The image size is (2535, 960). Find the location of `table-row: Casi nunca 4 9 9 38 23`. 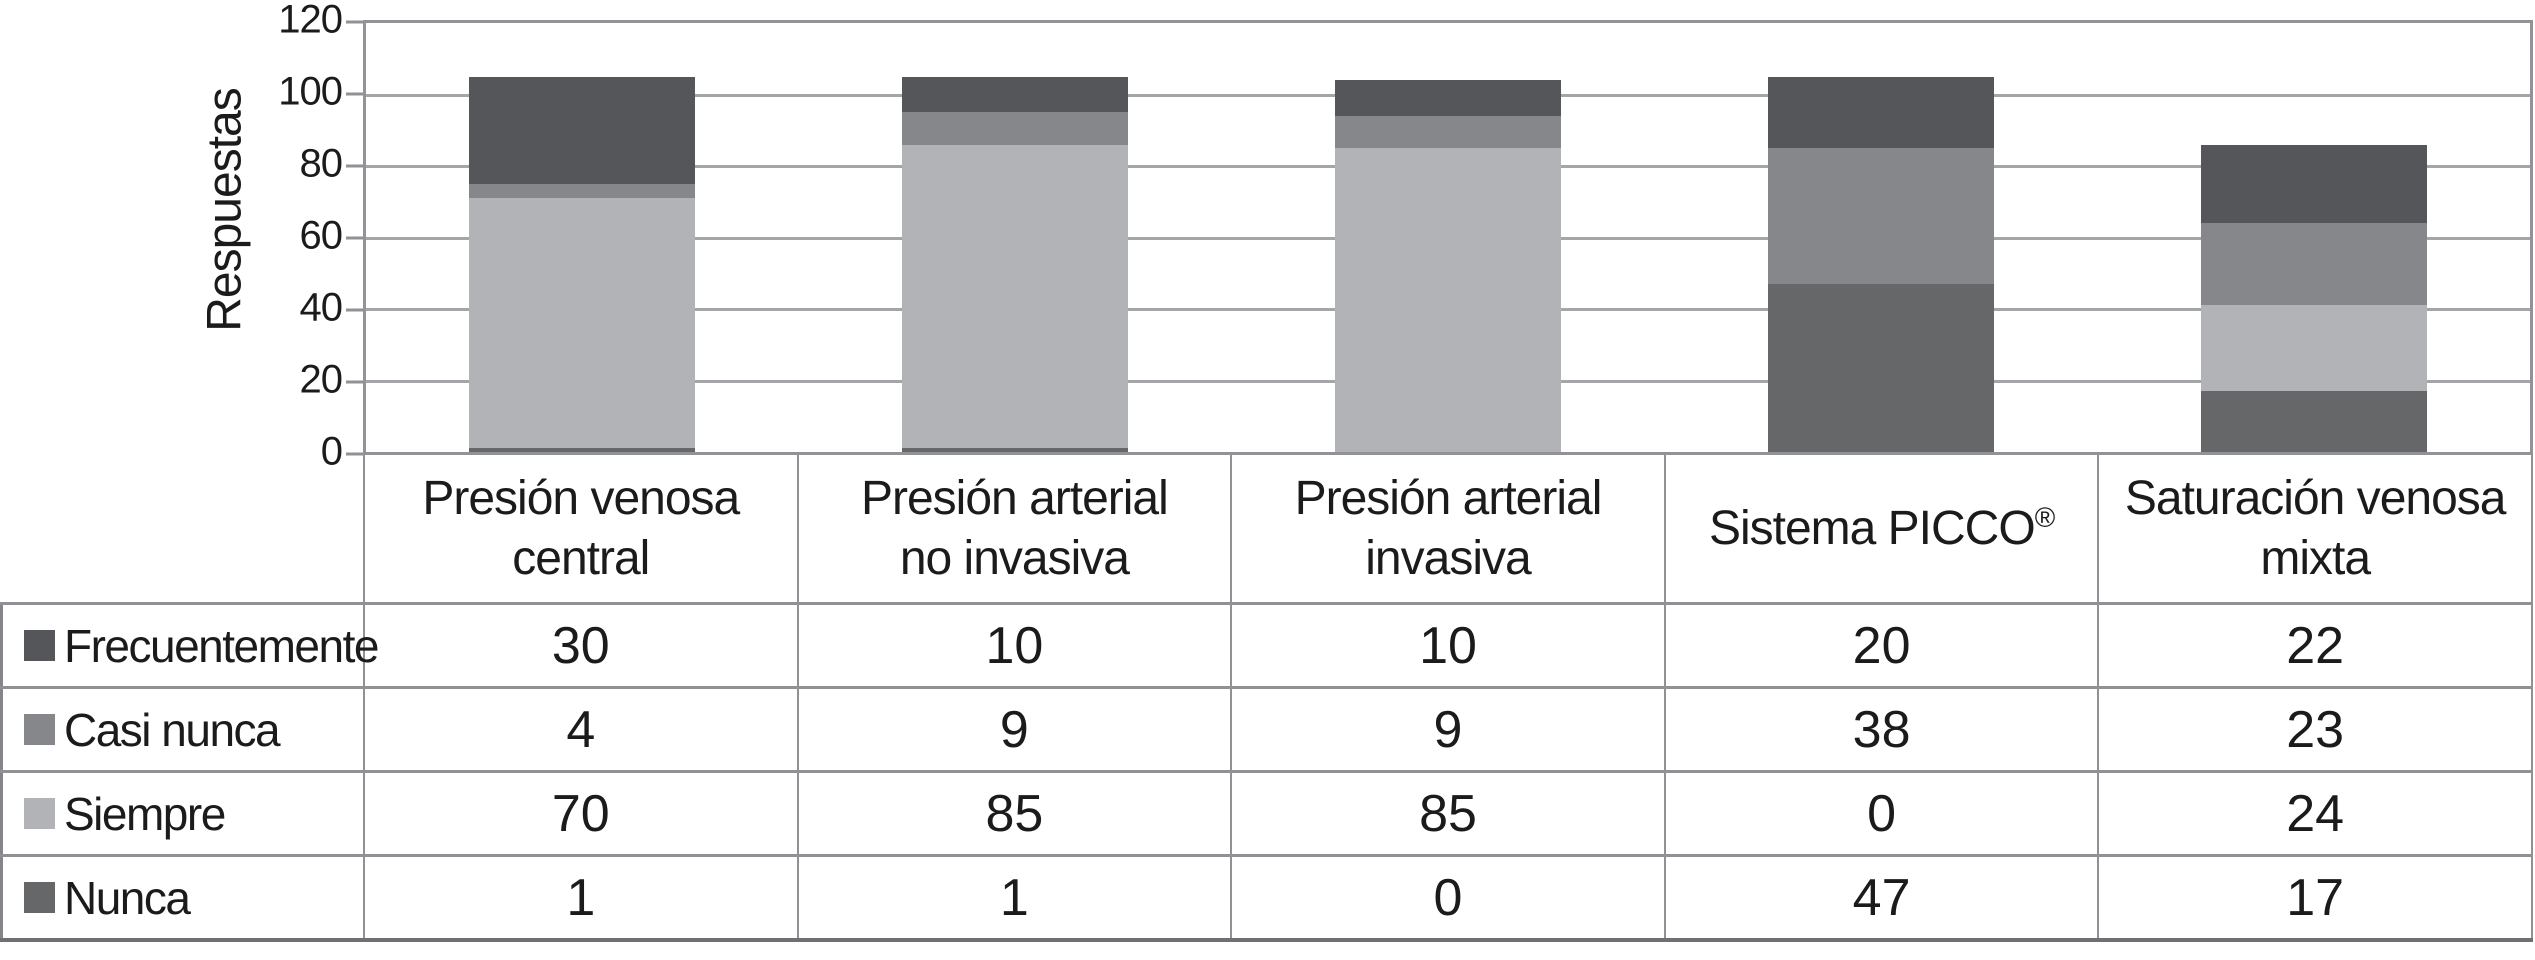

table-row: Casi nunca 4 9 9 38 23 is located at coordinates (1266, 728).